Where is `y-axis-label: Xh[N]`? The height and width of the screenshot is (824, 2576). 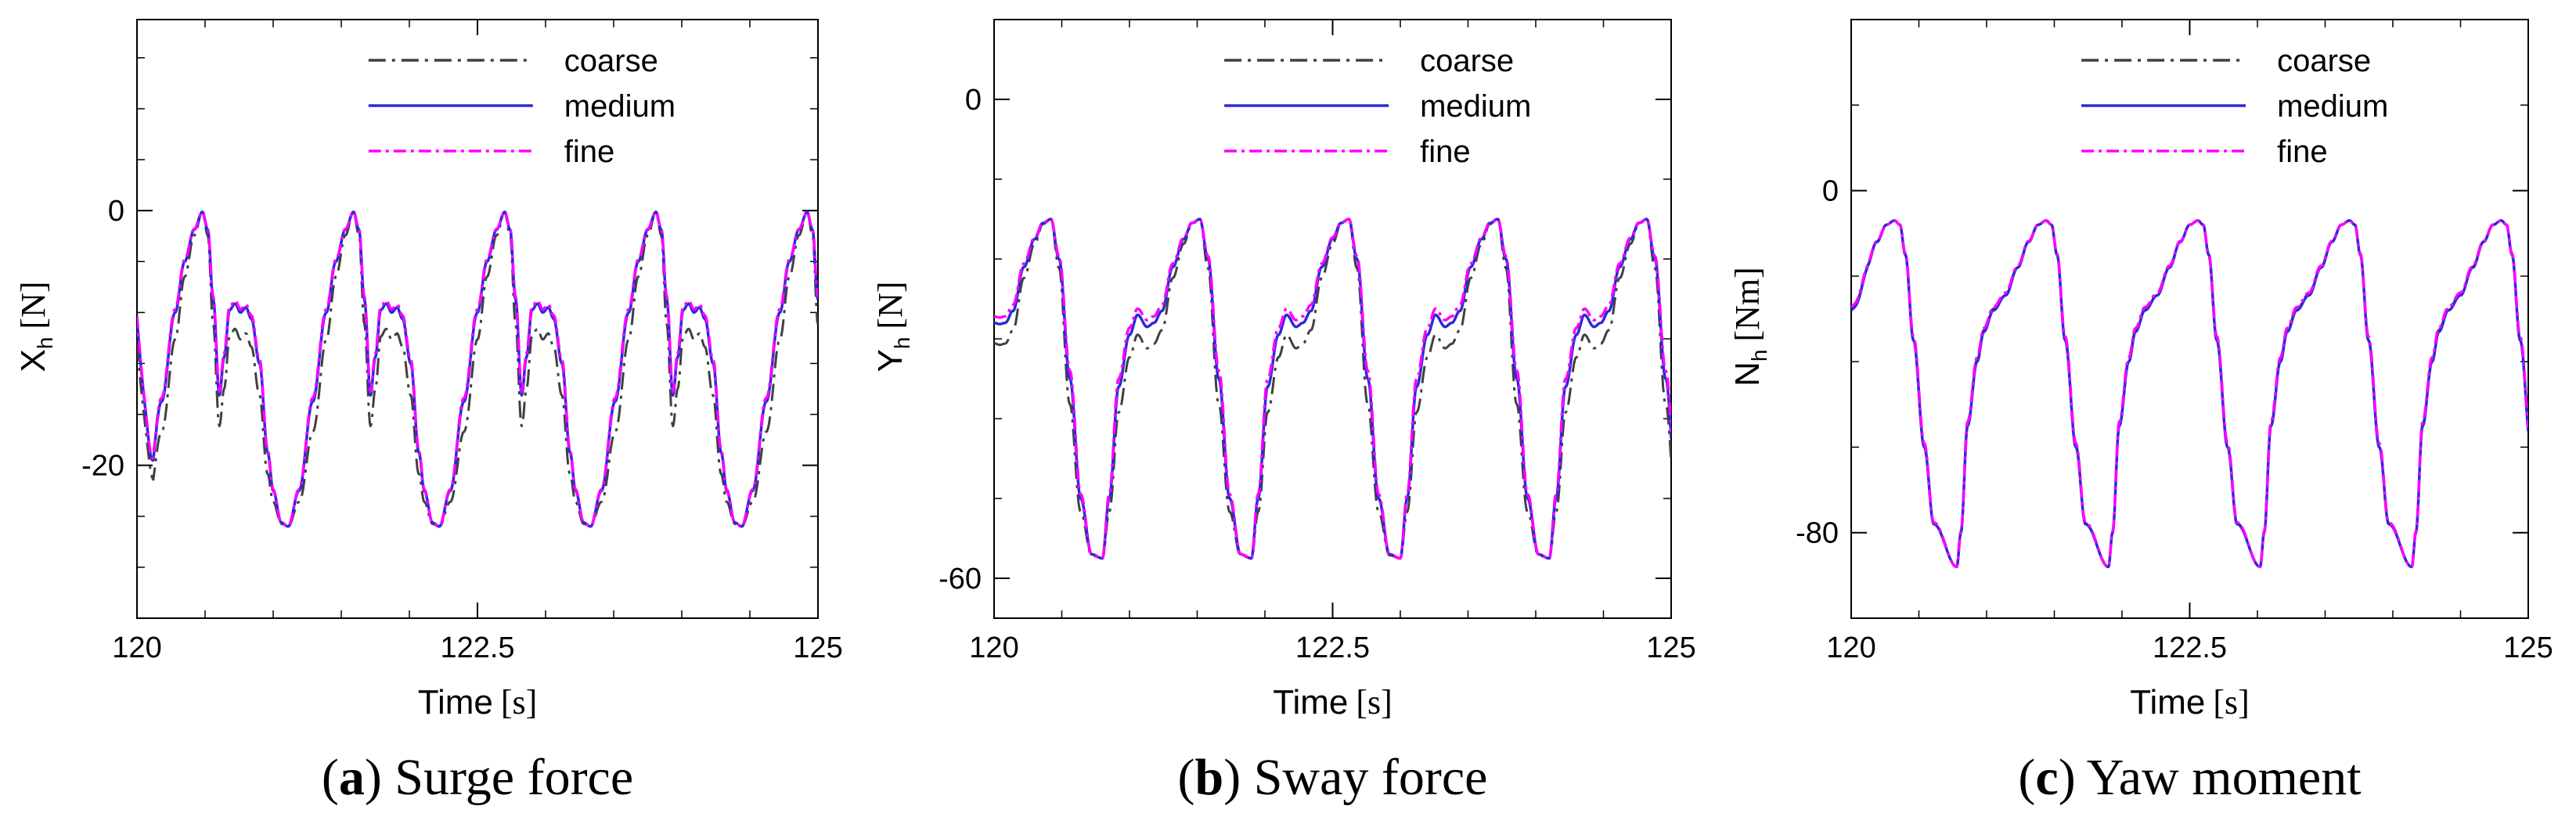 y-axis-label: Xh[N] is located at coordinates (35, 326).